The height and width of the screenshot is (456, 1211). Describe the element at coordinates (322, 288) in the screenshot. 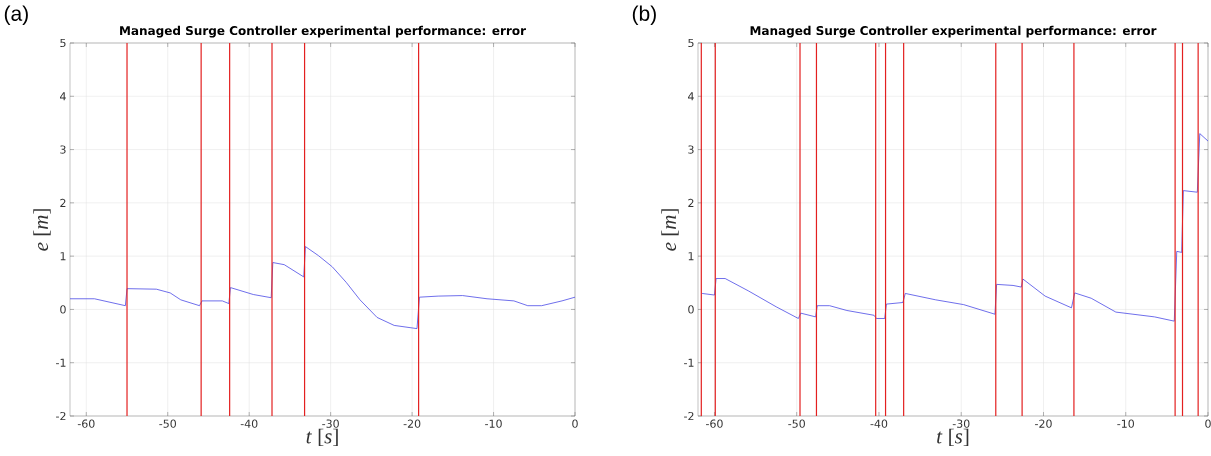

I see `line-series` at that location.